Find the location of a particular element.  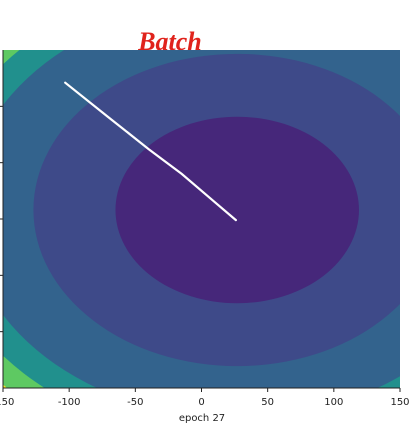

descent-path is located at coordinates (150, 151).